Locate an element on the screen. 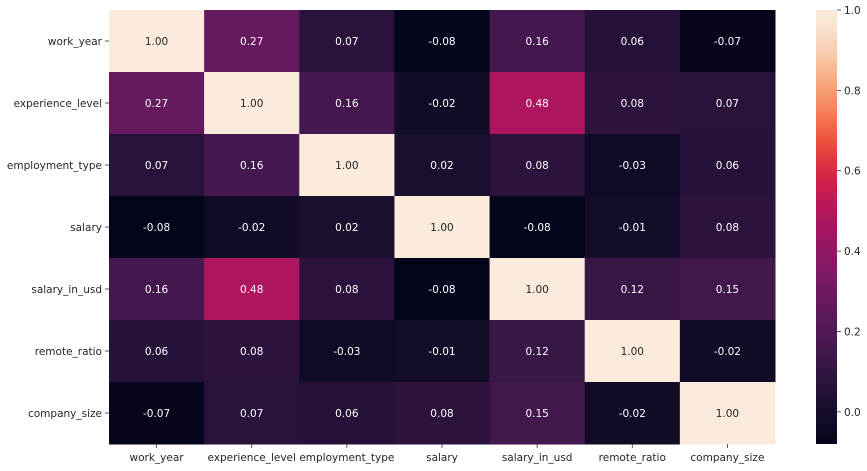  heatmap-cell-salary-remote_ratio is located at coordinates (632, 227).